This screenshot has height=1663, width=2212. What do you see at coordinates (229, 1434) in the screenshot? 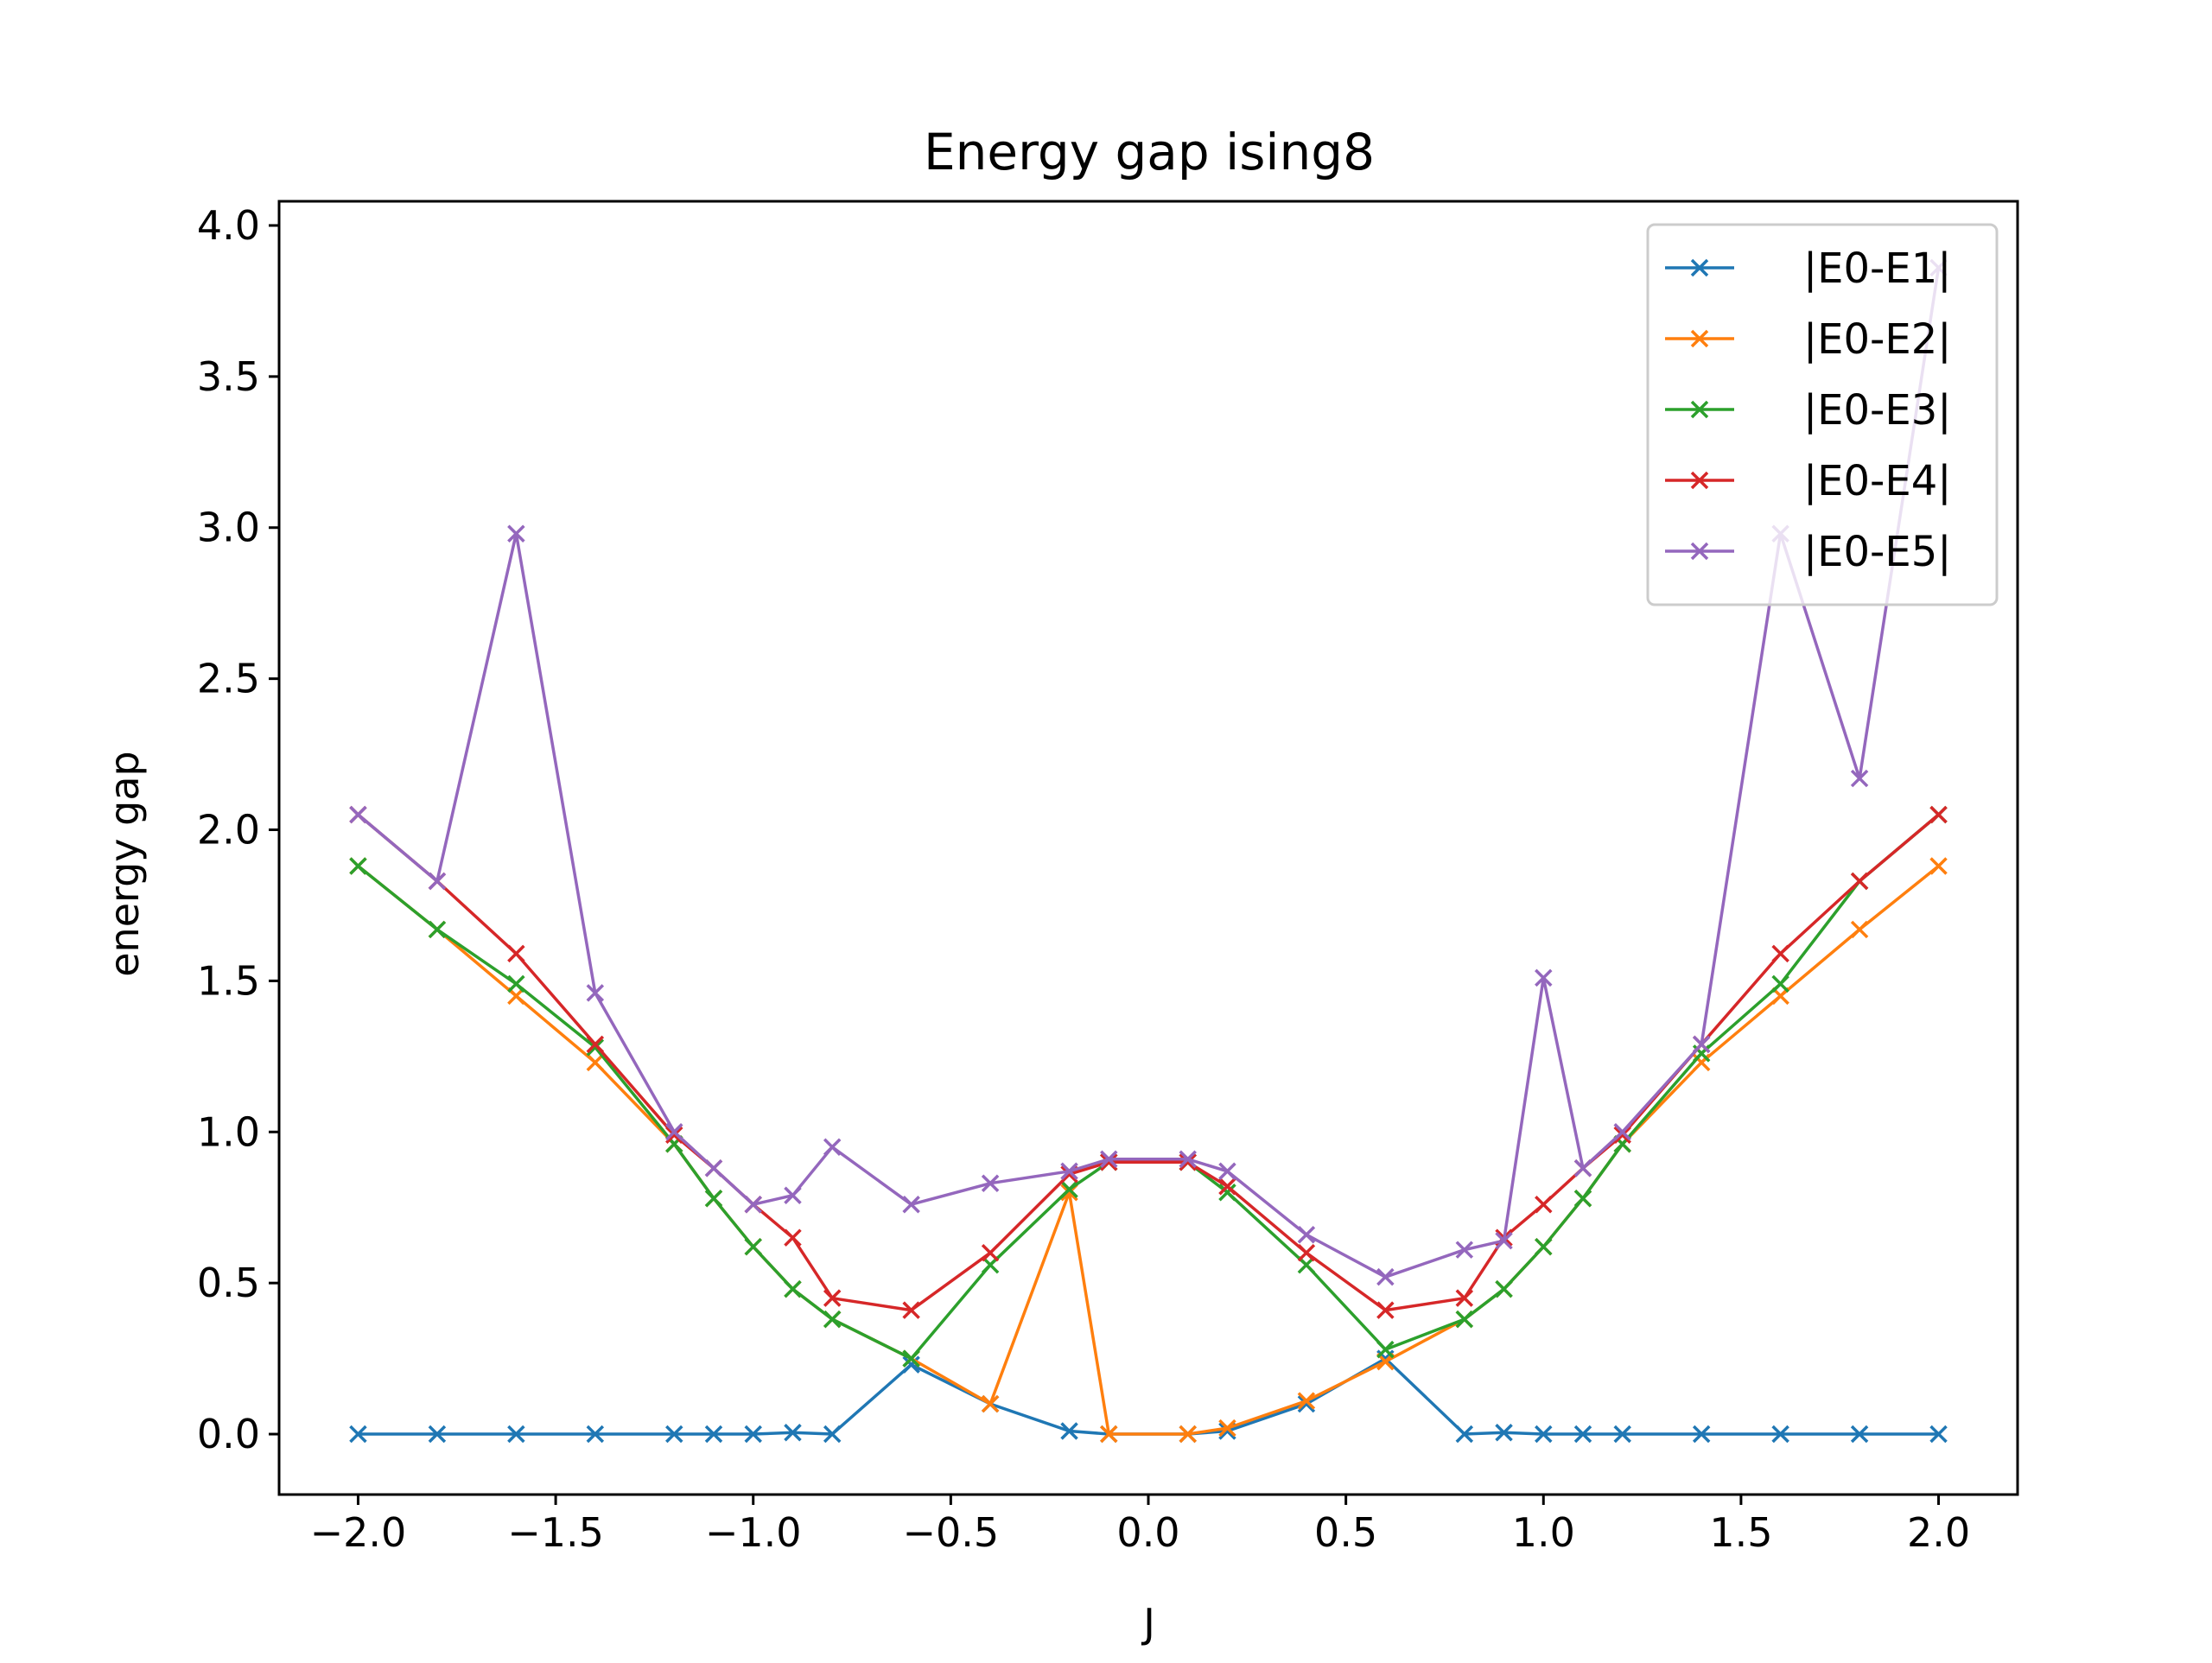
I see `y-tick-label: 0.0` at bounding box center [229, 1434].